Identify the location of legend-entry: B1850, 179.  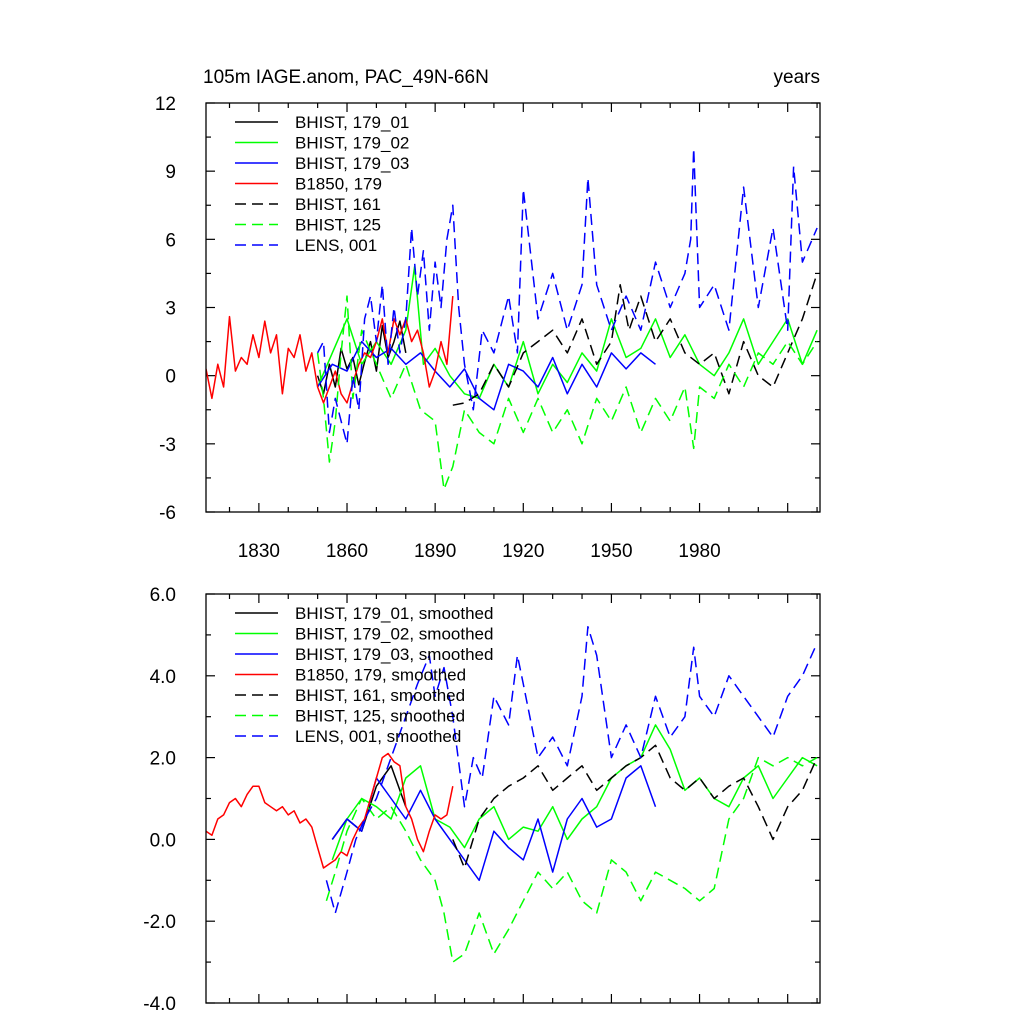
(338, 184).